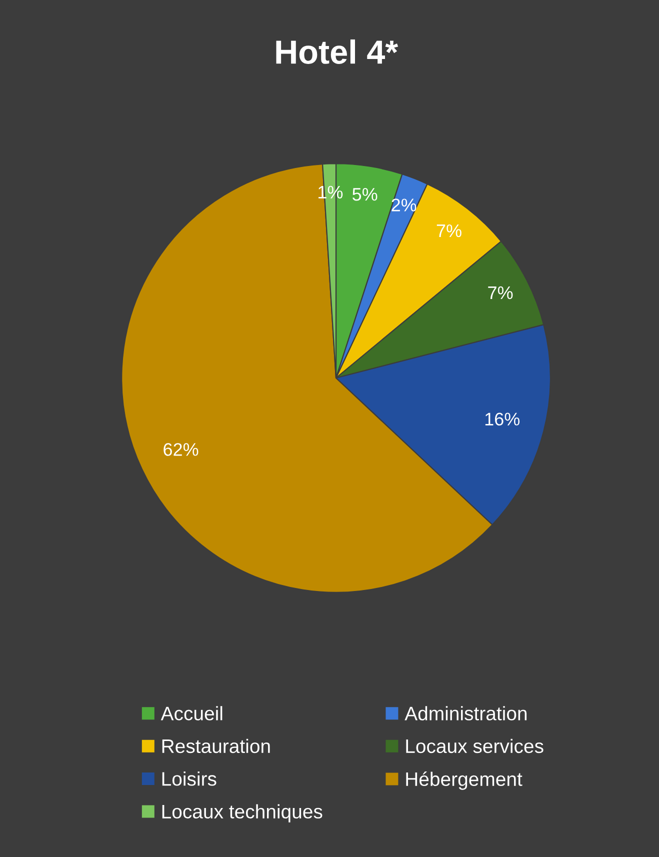 The height and width of the screenshot is (857, 659). What do you see at coordinates (216, 746) in the screenshot?
I see `legend-label: Restauration` at bounding box center [216, 746].